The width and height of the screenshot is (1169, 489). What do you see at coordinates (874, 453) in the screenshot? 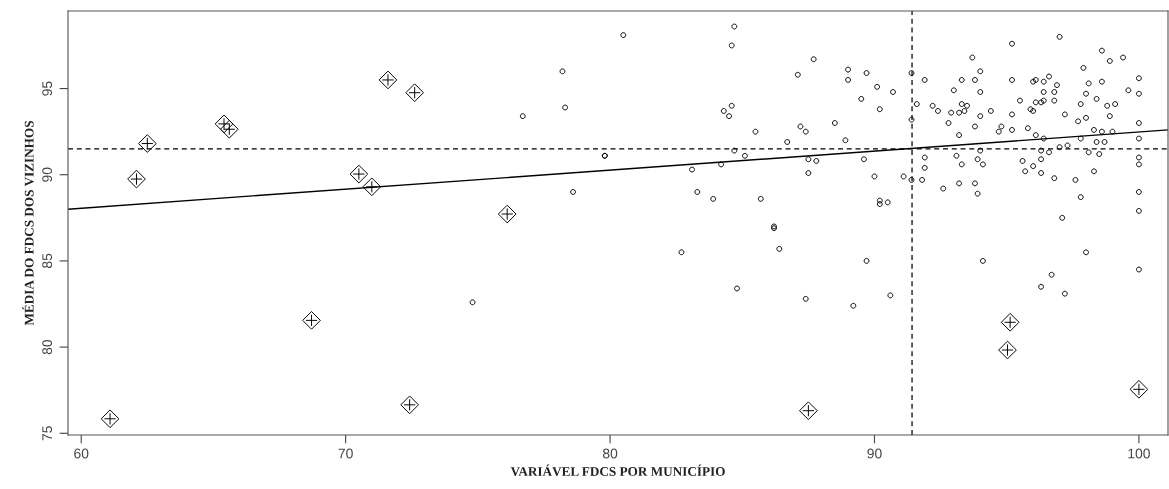
I see `x-tick-label: 90` at bounding box center [874, 453].